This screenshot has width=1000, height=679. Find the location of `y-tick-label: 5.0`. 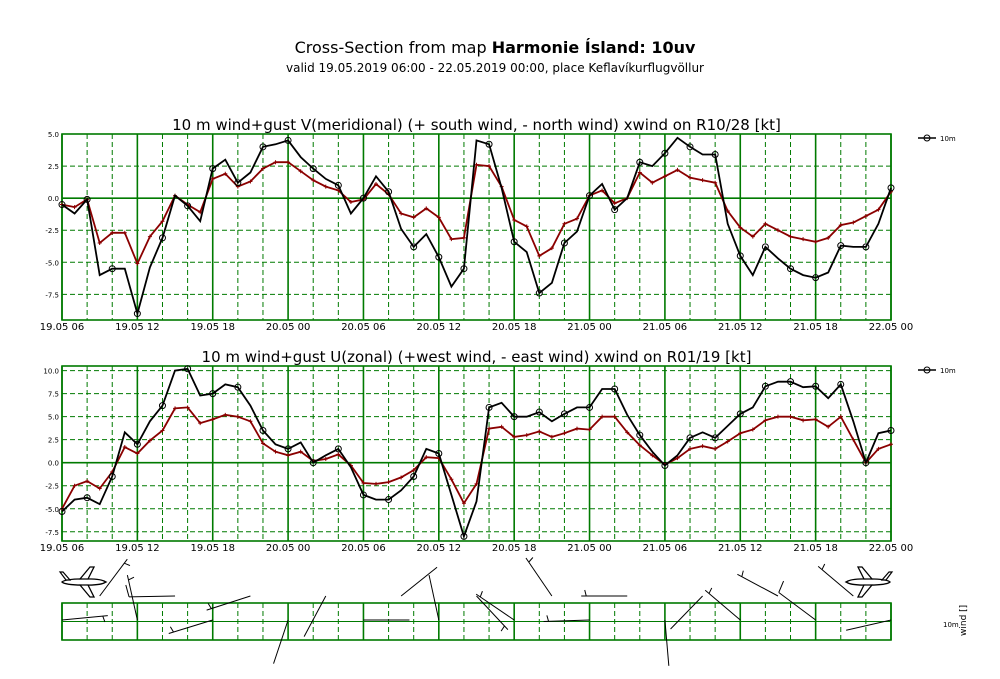

y-tick-label: 5.0 is located at coordinates (53, 135).